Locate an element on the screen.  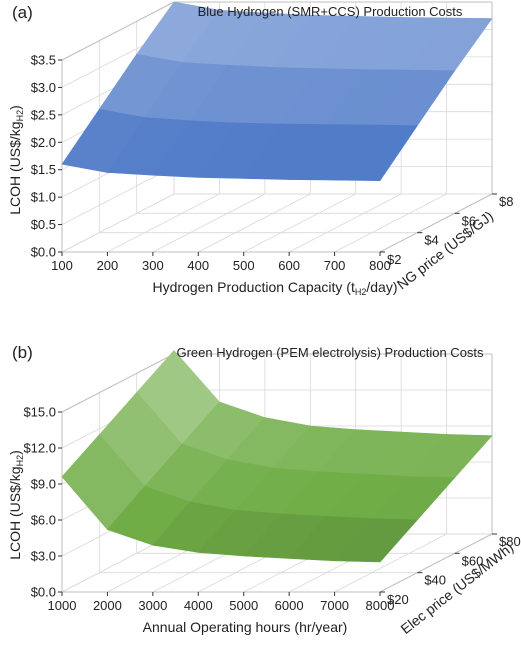
chart-title: Blue Hydrogen (SMR+CCS) Production Costs is located at coordinates (330, 11).